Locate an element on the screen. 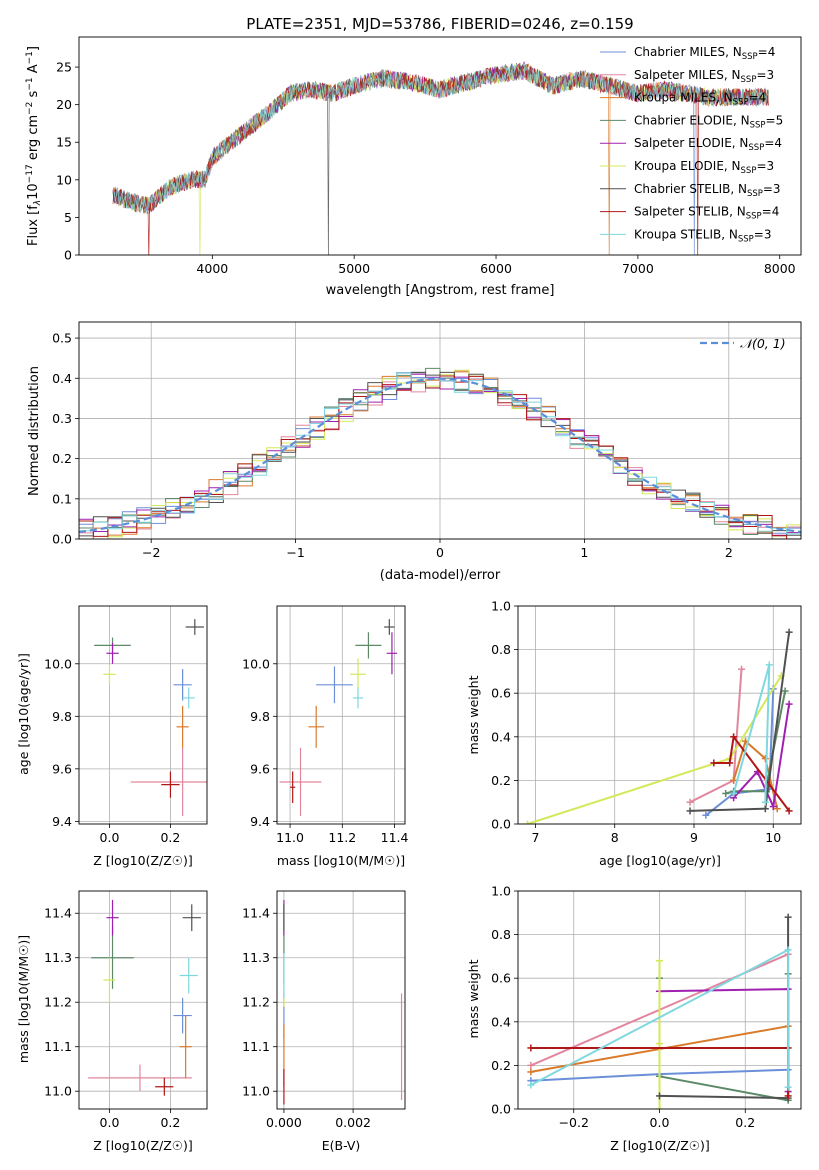  legend-main: Chabrier STELIB, N is located at coordinates (690, 189).